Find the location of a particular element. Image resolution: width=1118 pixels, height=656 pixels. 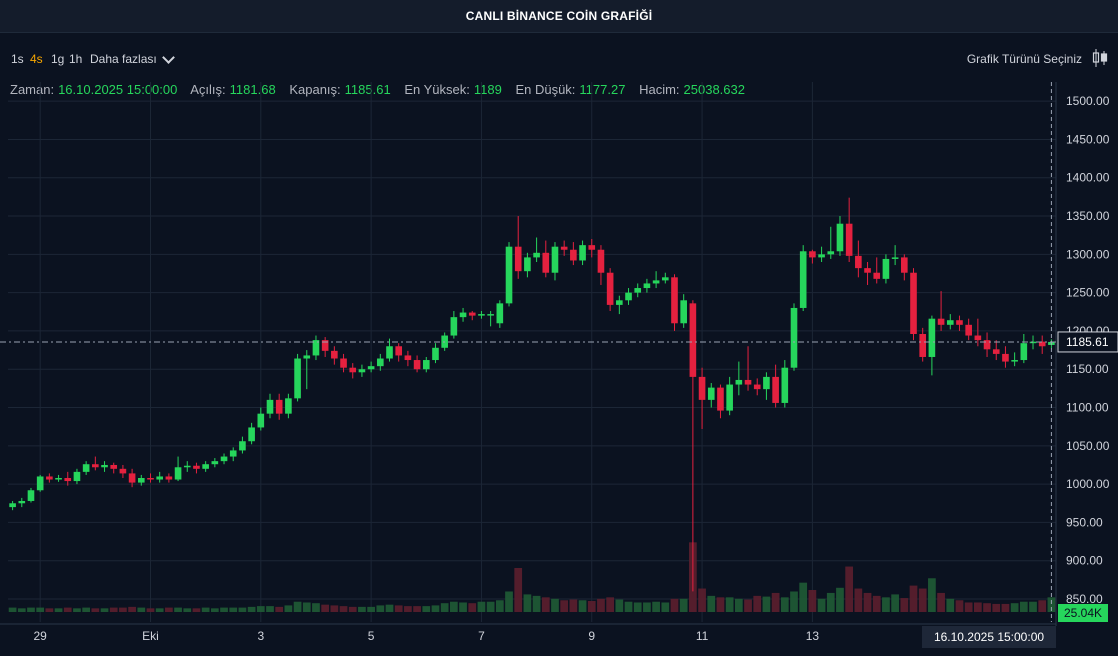

timeframe-1h: 1h is located at coordinates (76, 59).